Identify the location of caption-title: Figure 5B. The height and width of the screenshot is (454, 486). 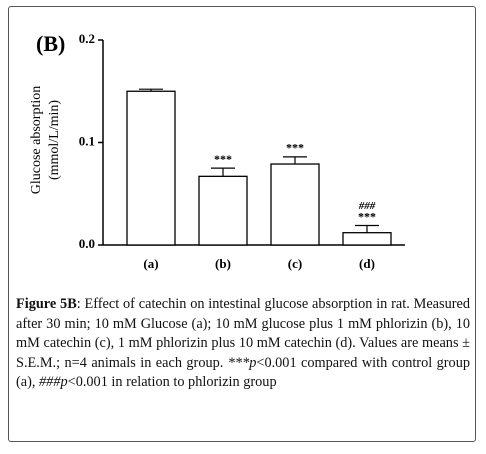
(46, 304).